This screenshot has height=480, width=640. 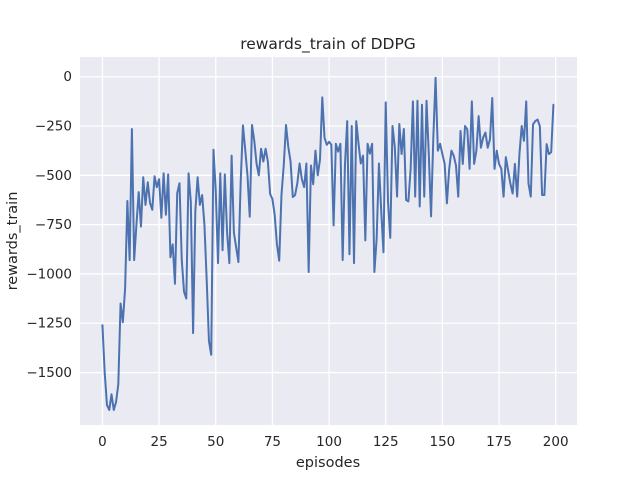 I want to click on y-tick-labels: 0 −250 −500 −750 −1000 −1250 −1500, so click(x=49, y=225).